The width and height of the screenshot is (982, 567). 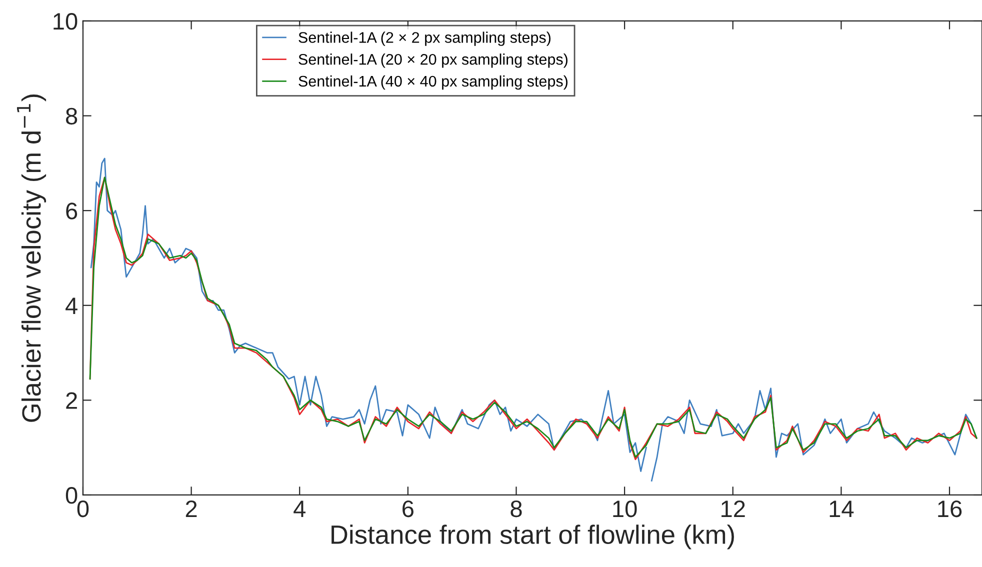 What do you see at coordinates (433, 61) in the screenshot?
I see `legend-label: Sentinel-1A (20 × 20 px sampling steps)` at bounding box center [433, 61].